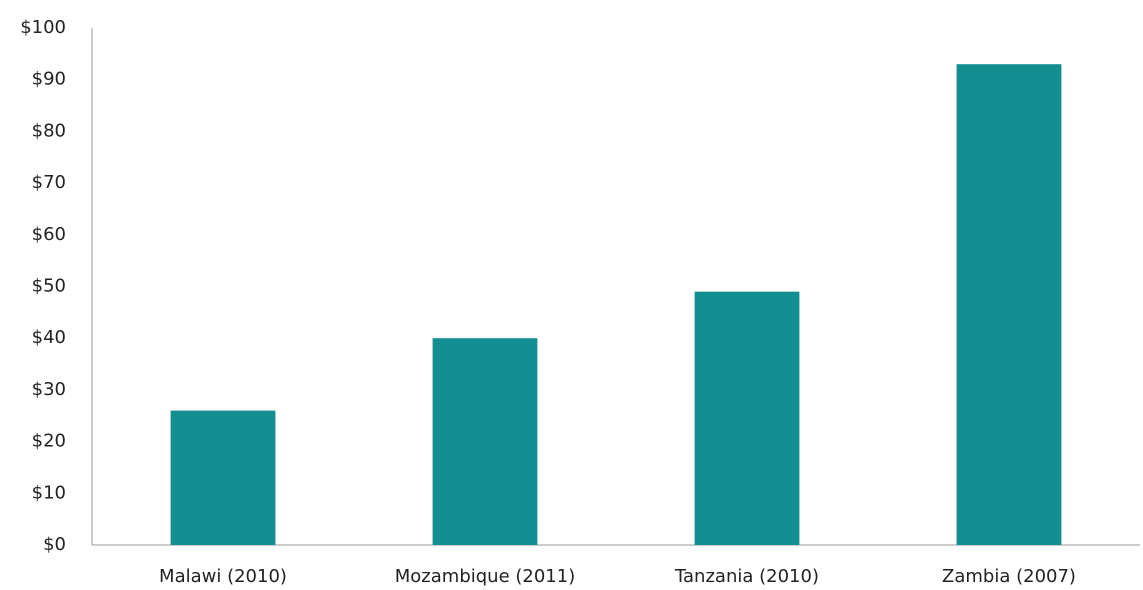 This screenshot has width=1143, height=590. What do you see at coordinates (43, 27) in the screenshot?
I see `y-tick-label: $100` at bounding box center [43, 27].